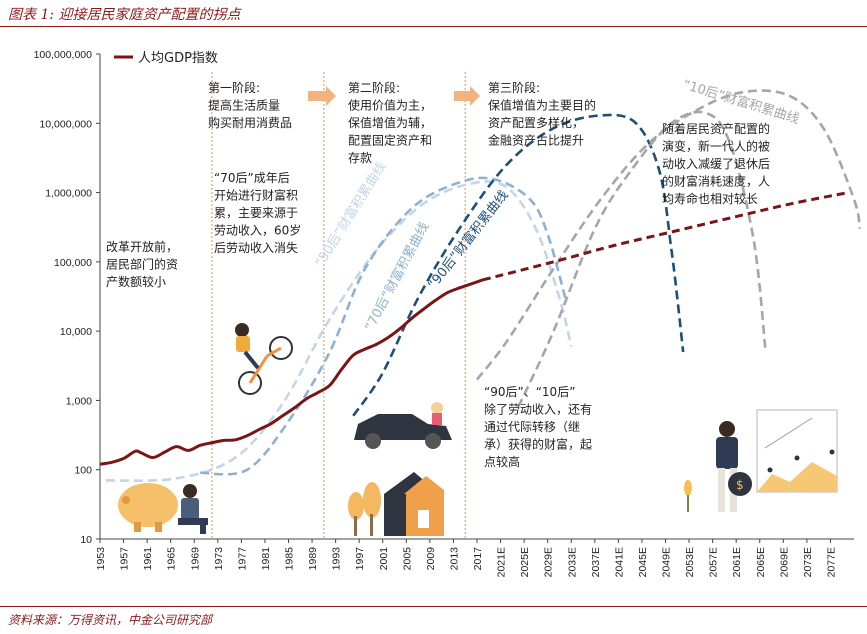  I want to click on growth-chart-board-icon, so click(797, 451).